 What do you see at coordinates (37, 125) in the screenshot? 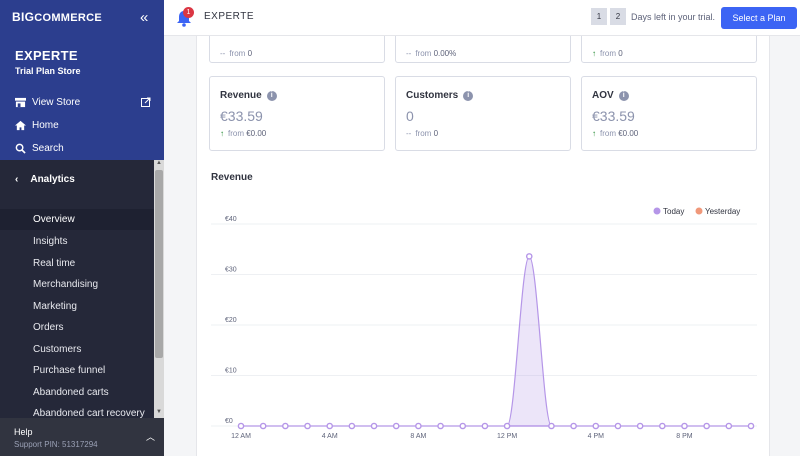
I see `home-link: Home` at bounding box center [37, 125].